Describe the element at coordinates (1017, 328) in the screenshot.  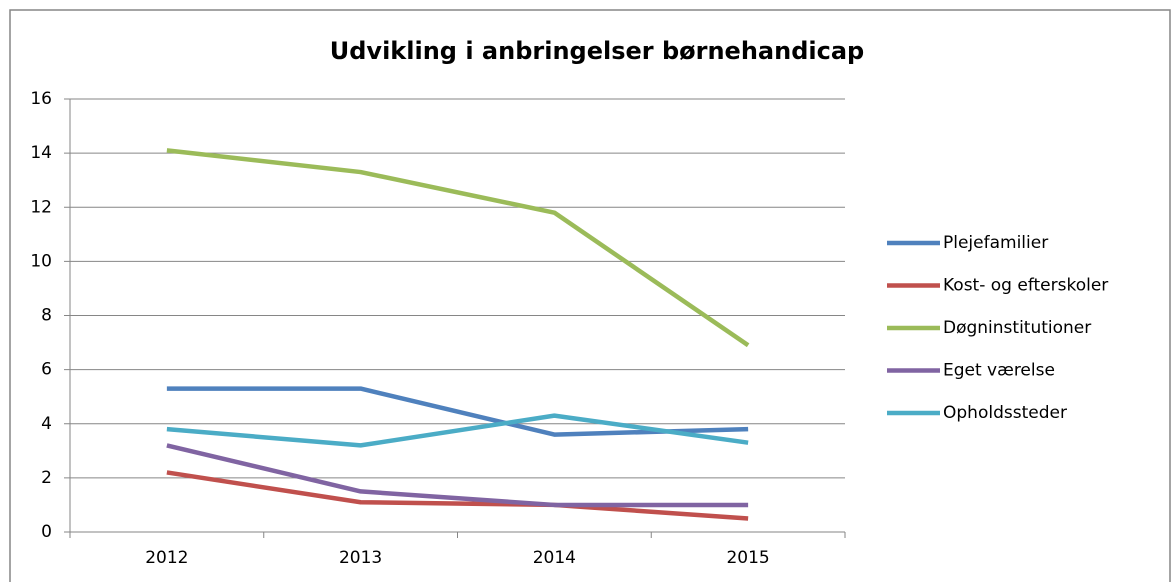
I see `legend-label: Døgninstitutioner` at that location.